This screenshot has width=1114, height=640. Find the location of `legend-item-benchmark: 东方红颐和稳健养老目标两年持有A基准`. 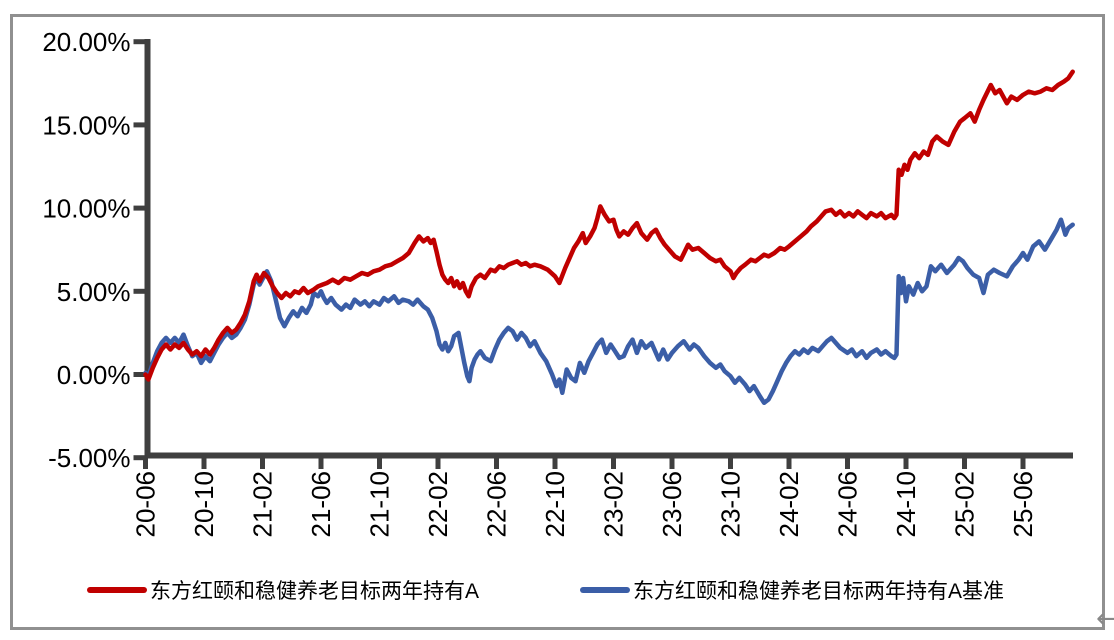

legend-item-benchmark: 东方红颐和稳健养老目标两年持有A基准 is located at coordinates (792, 590).